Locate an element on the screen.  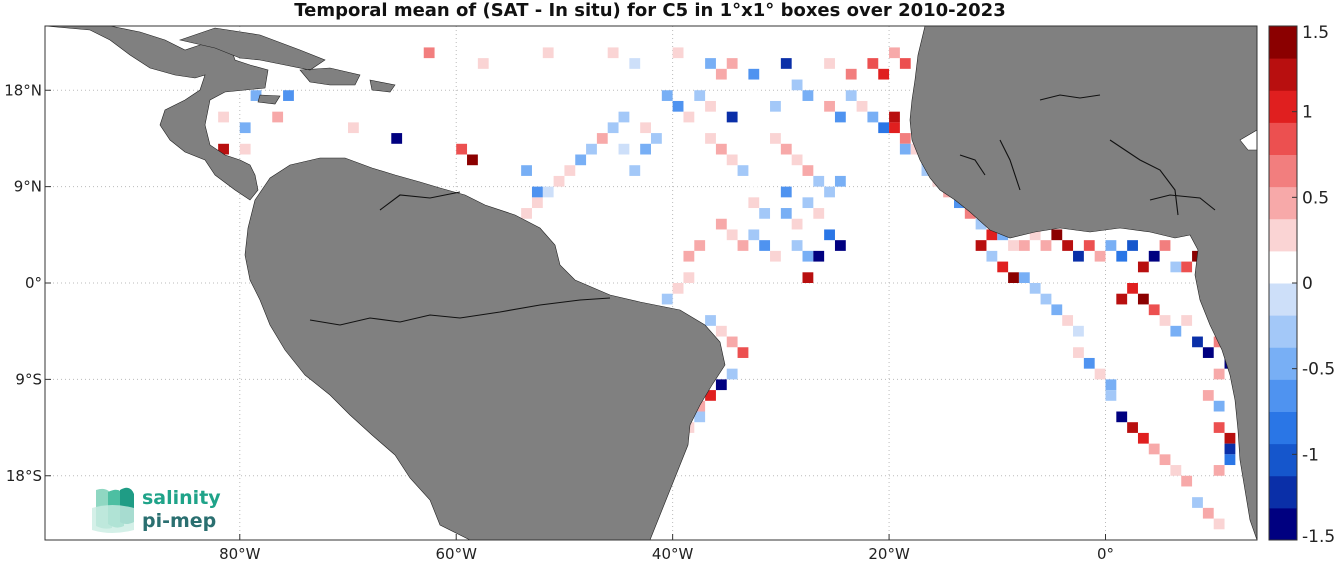
y-tick-label: 18°N is located at coordinates (23, 90).